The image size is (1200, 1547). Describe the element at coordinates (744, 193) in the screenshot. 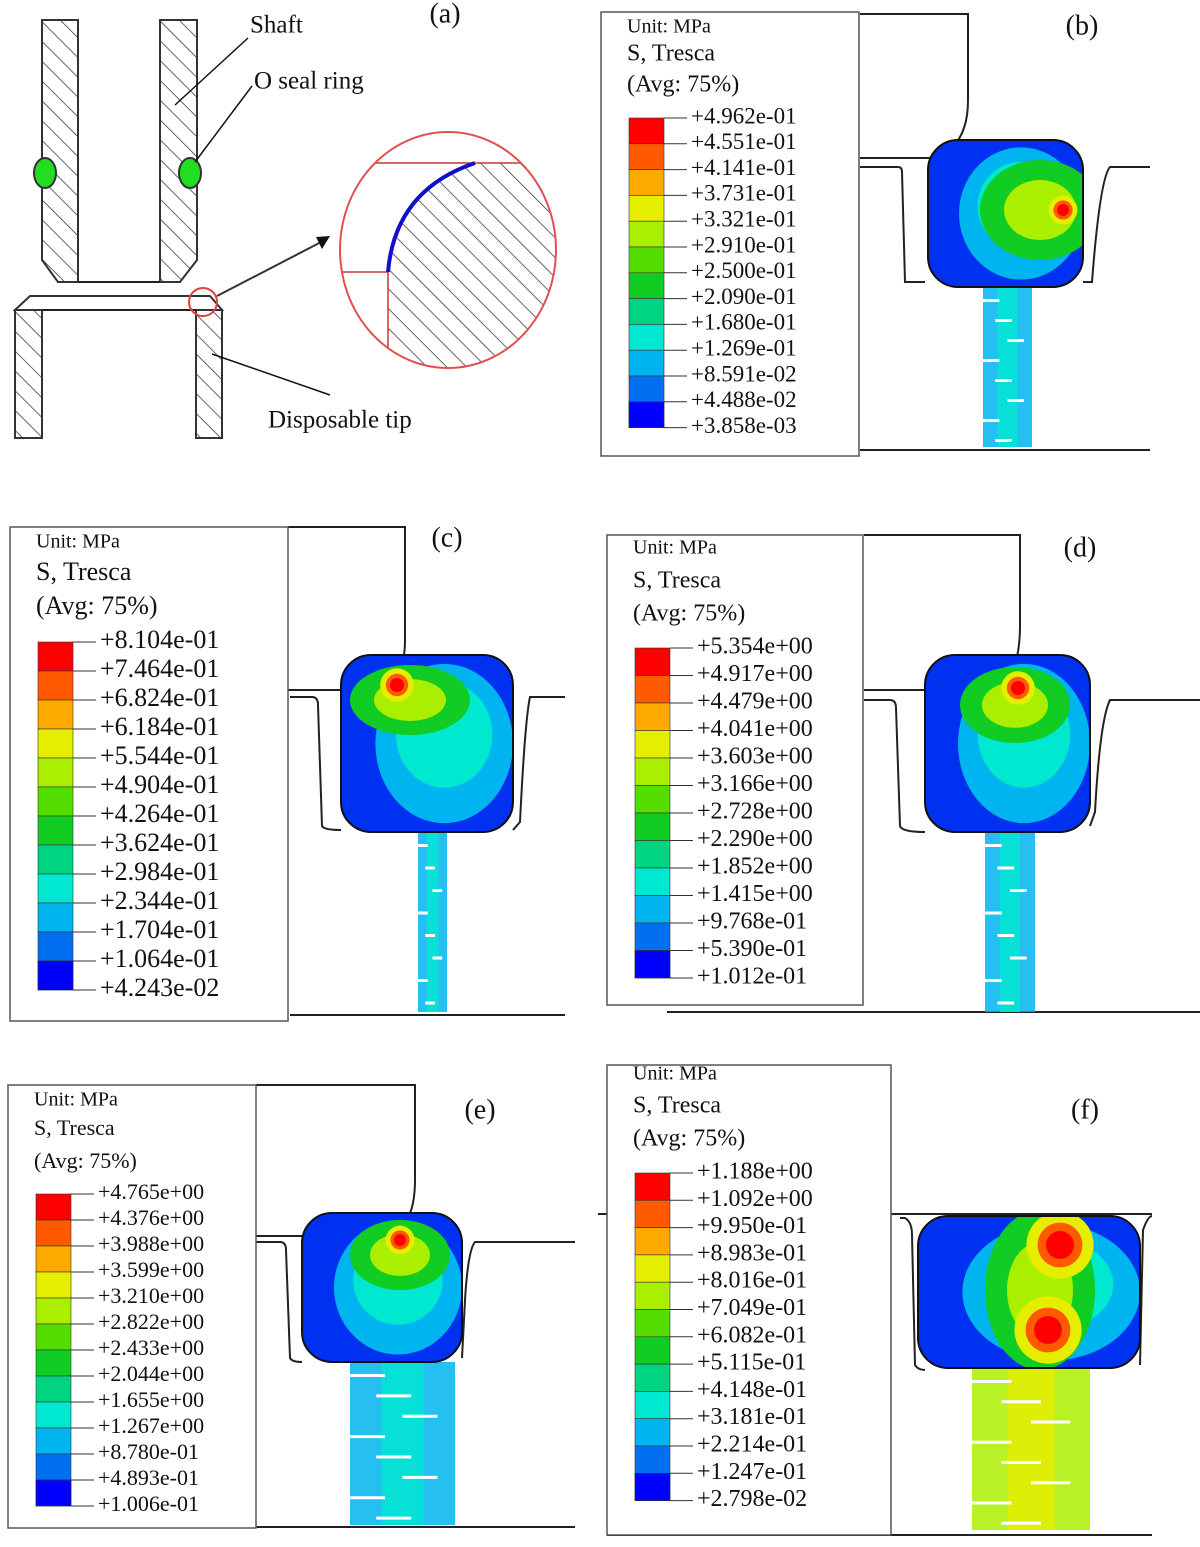

I see `legend-value: +3.731e-01` at that location.